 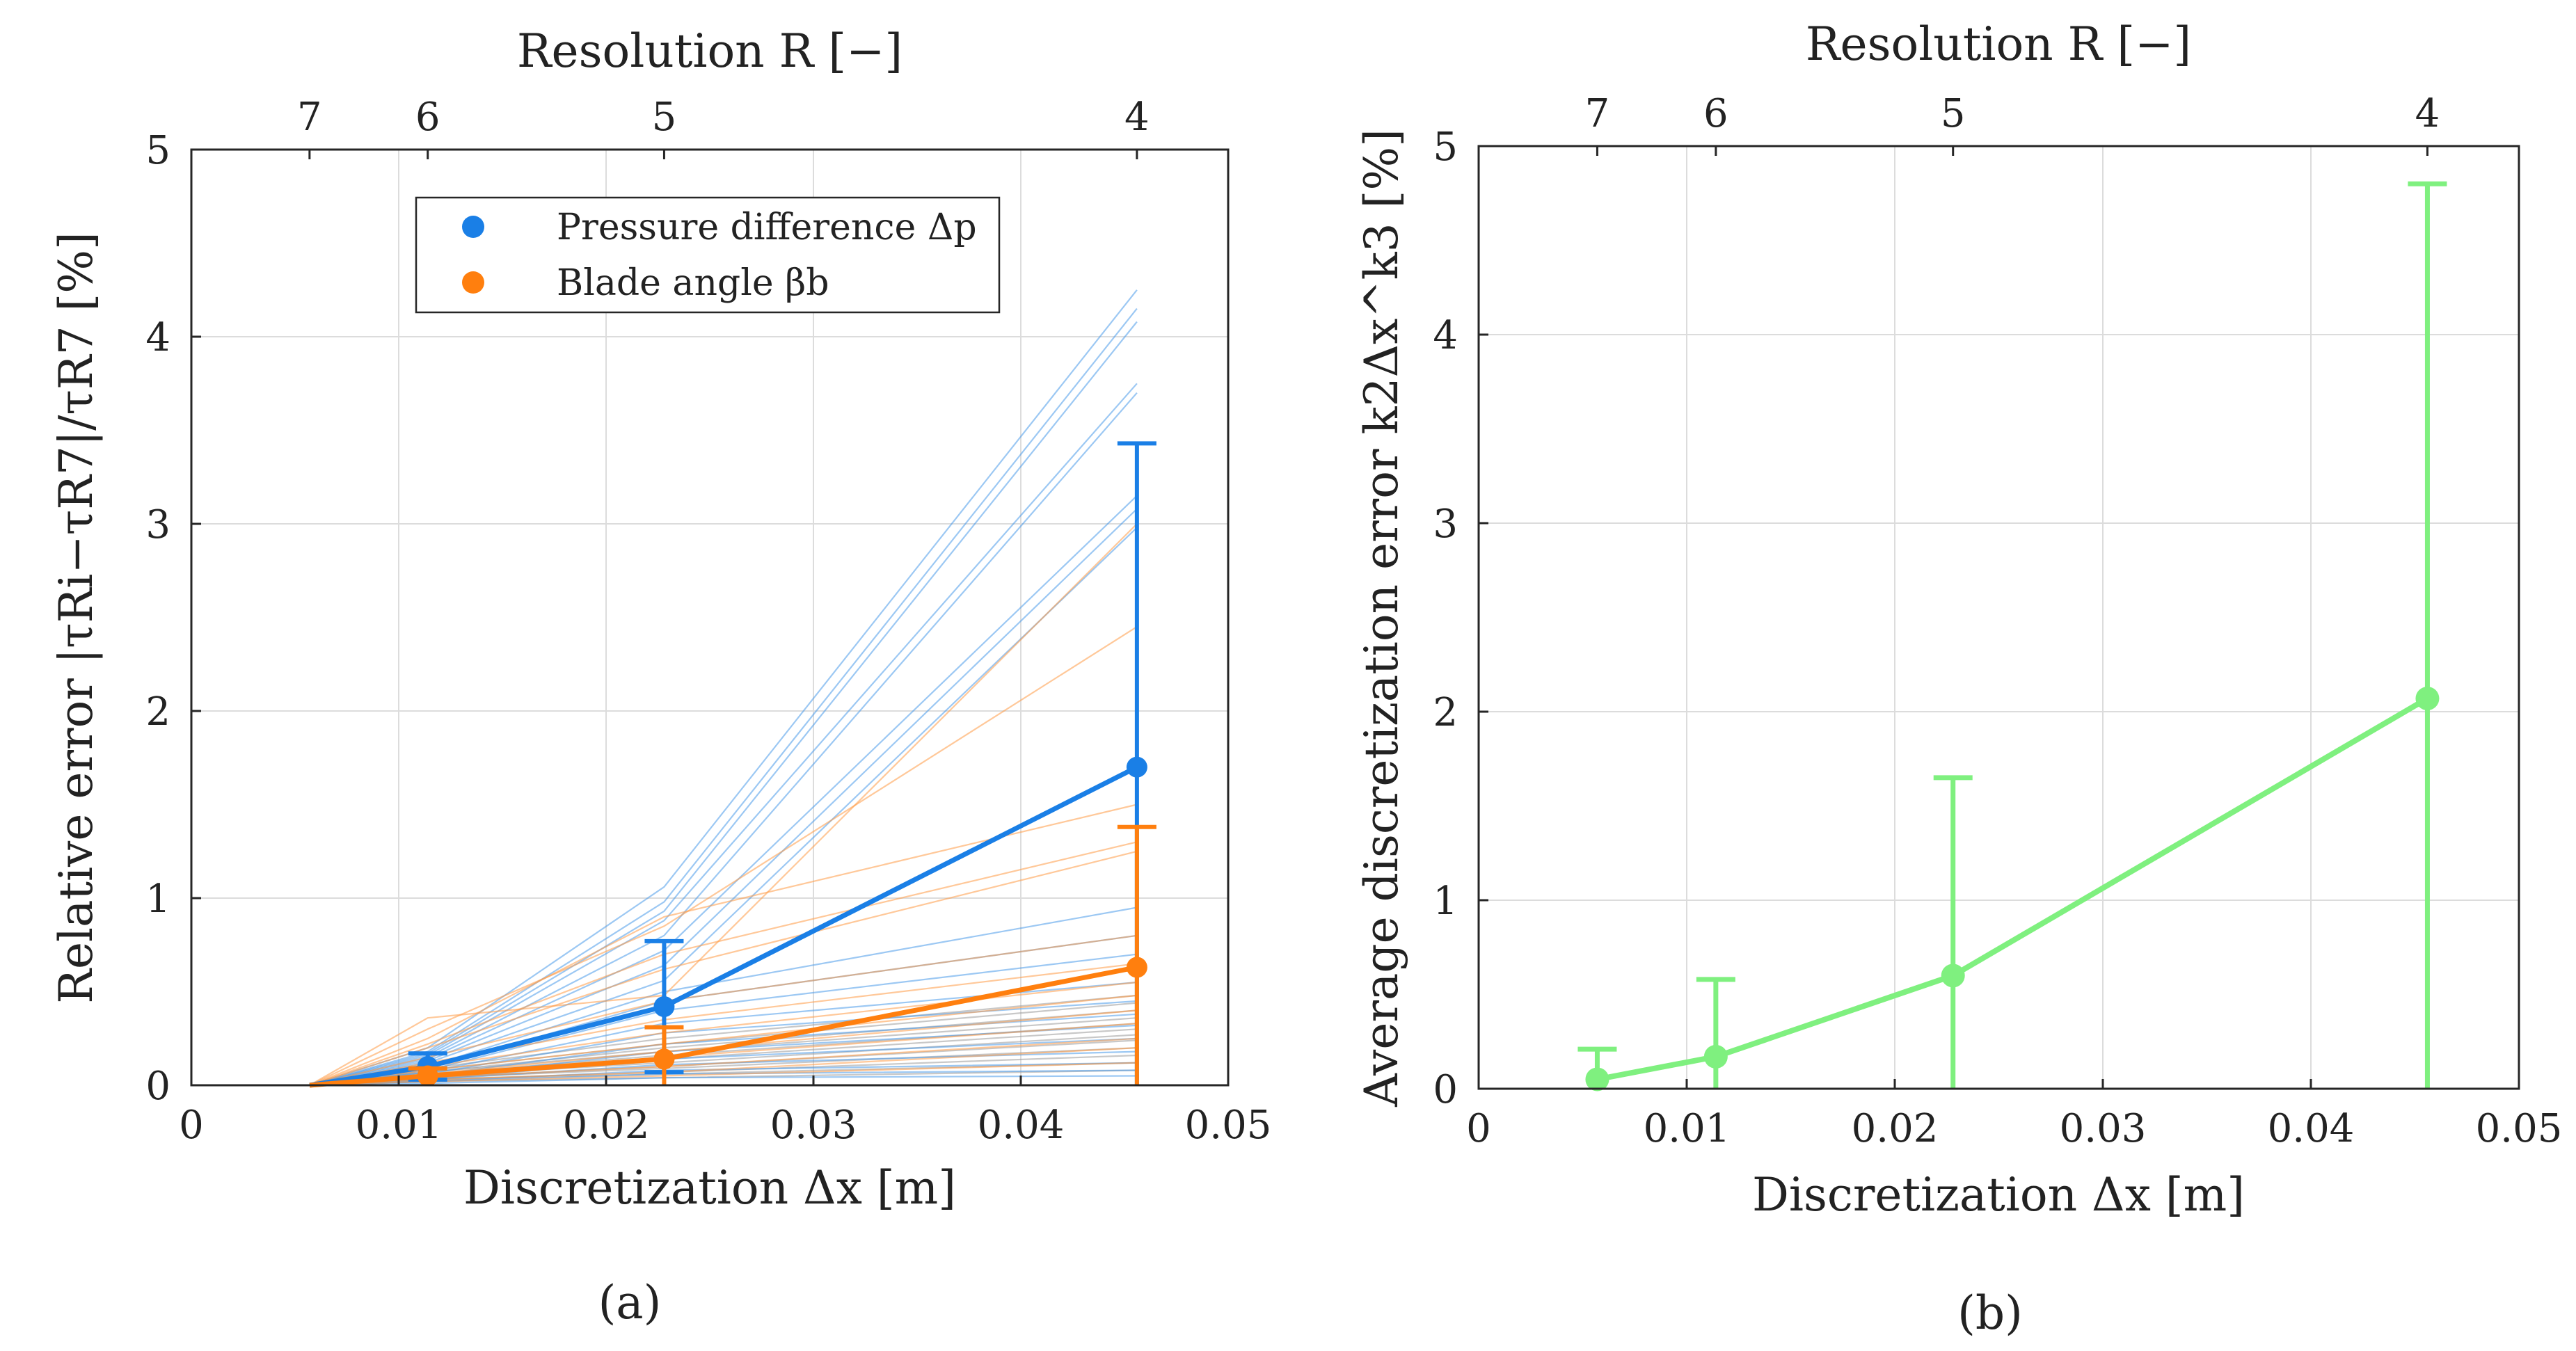 I want to click on panel-a-legend: Pressure difference Δp Blade angle βb, so click(x=708, y=255).